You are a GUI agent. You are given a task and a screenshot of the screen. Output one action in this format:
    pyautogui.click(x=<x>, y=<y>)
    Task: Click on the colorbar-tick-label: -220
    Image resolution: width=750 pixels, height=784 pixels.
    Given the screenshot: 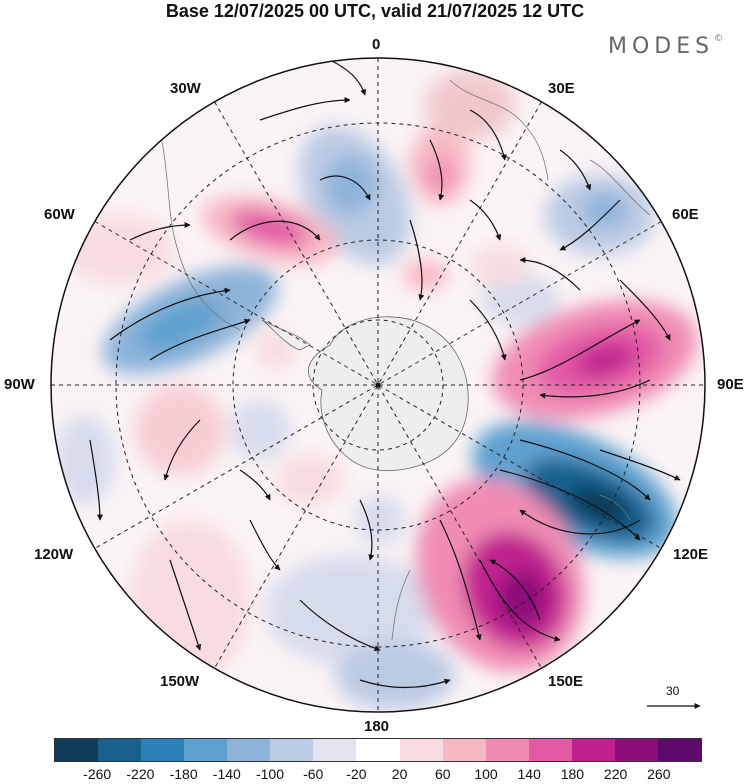 What is the action you would take?
    pyautogui.click(x=140, y=774)
    